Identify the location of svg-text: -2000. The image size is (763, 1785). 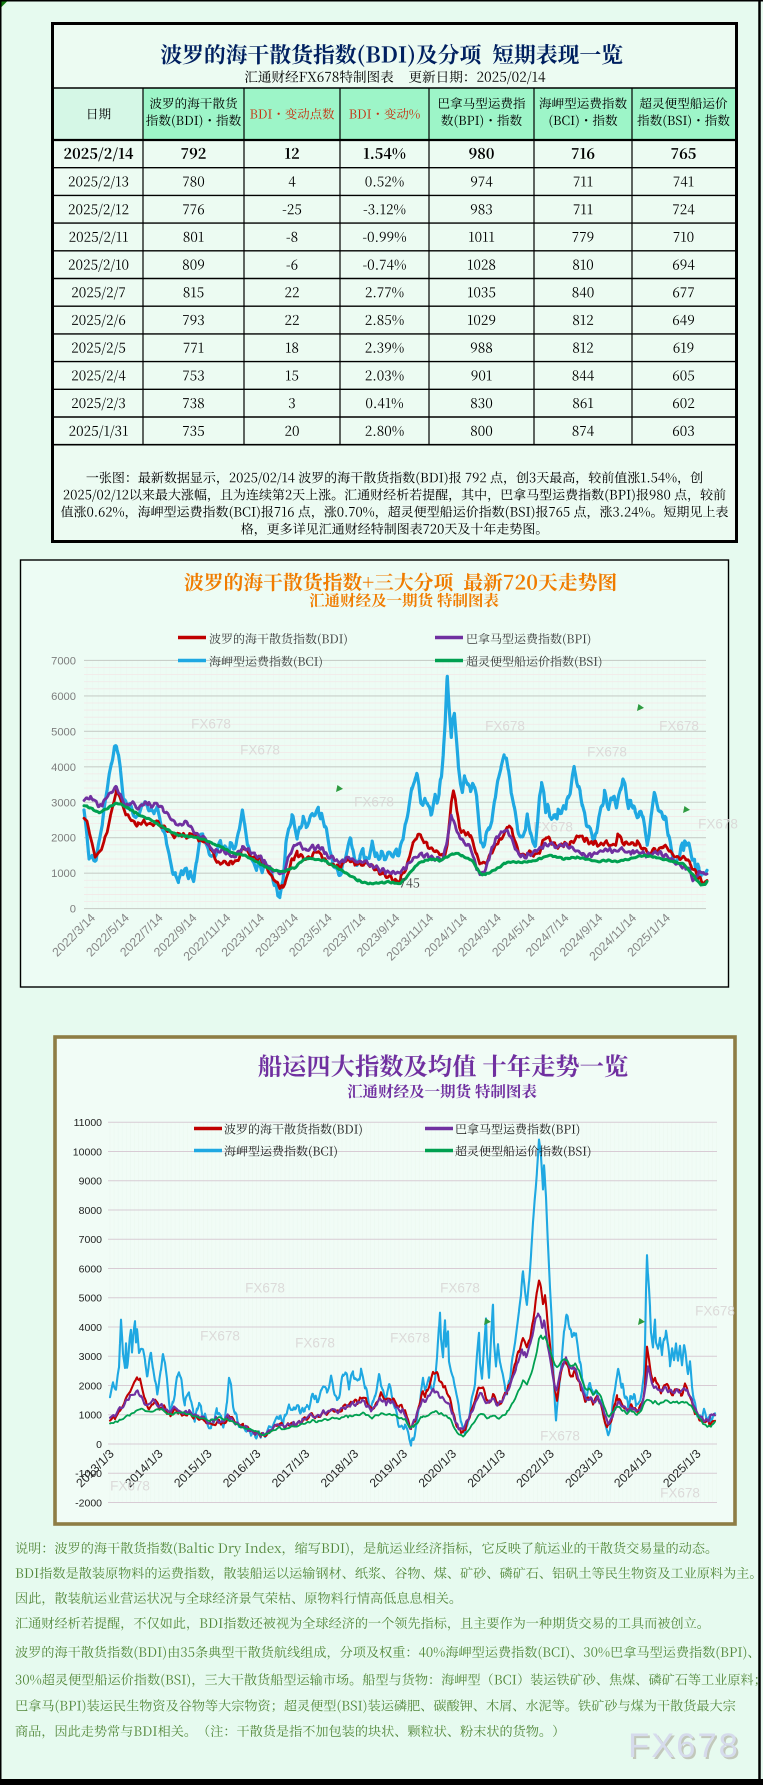
(88, 1503).